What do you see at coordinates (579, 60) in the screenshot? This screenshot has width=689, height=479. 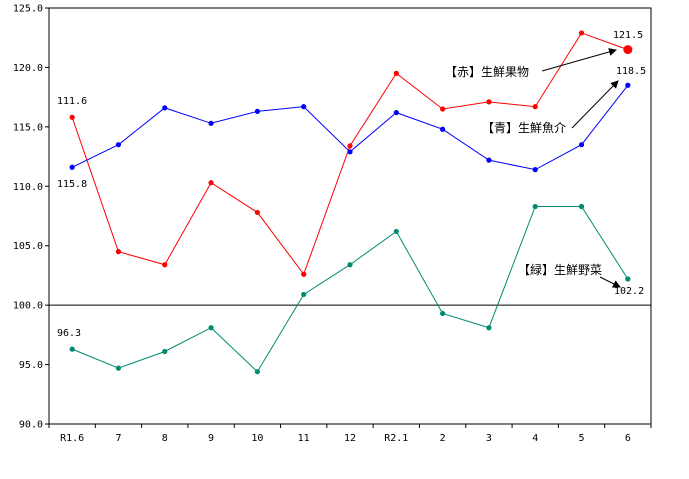 I see `annotation-arrow-red` at bounding box center [579, 60].